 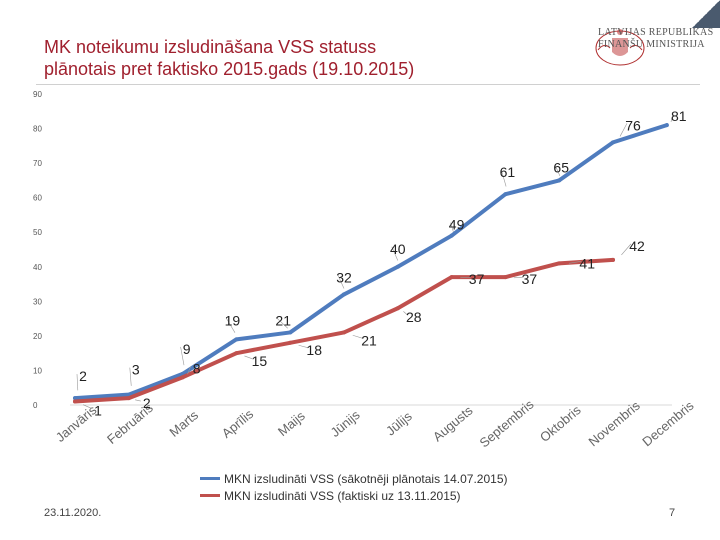 What do you see at coordinates (507, 423) in the screenshot?
I see `x-tick-label: Septembris` at bounding box center [507, 423].